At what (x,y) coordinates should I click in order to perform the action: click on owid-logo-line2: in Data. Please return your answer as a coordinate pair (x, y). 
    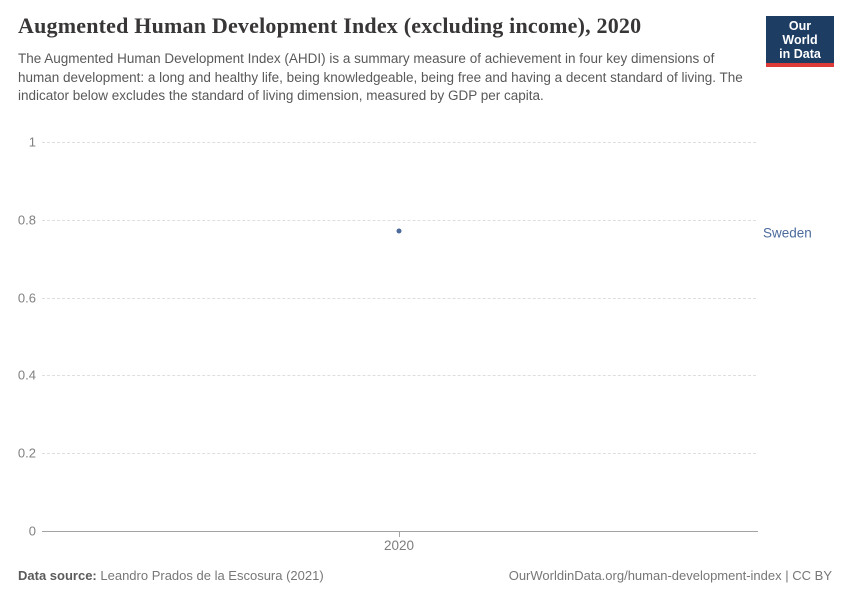
    Looking at the image, I should click on (800, 54).